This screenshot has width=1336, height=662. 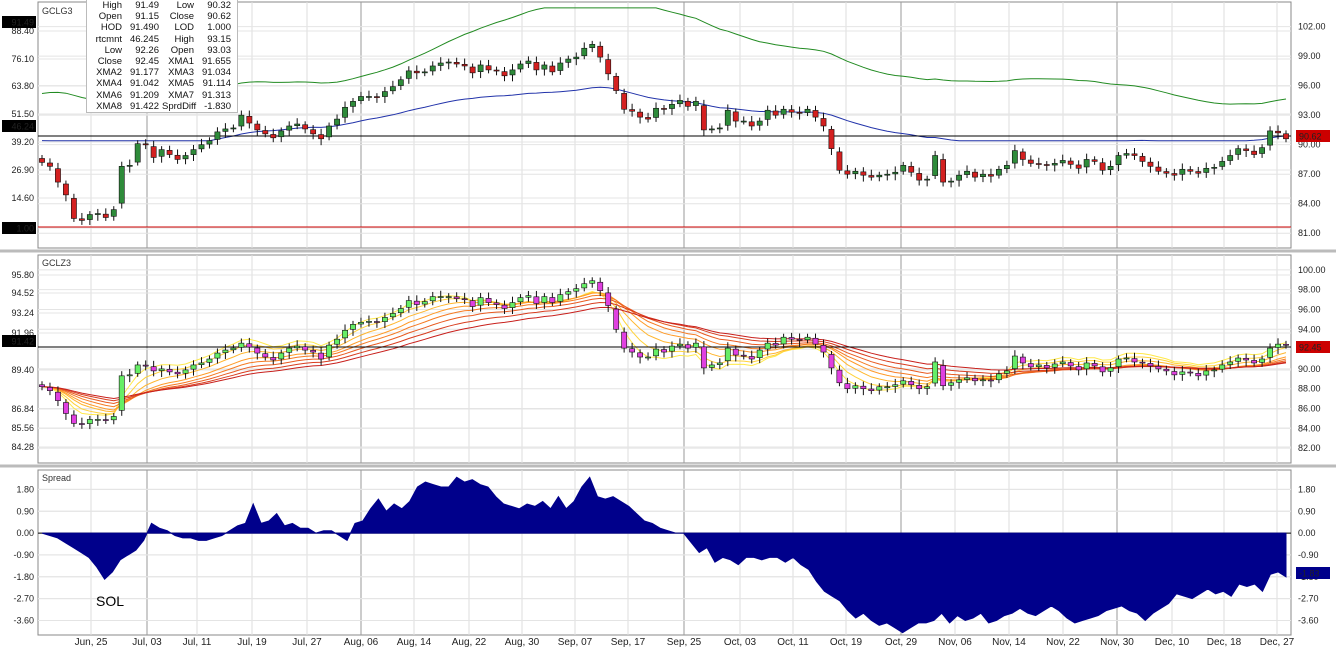 What do you see at coordinates (469, 642) in the screenshot?
I see `x-tick-label: Aug, 22` at bounding box center [469, 642].